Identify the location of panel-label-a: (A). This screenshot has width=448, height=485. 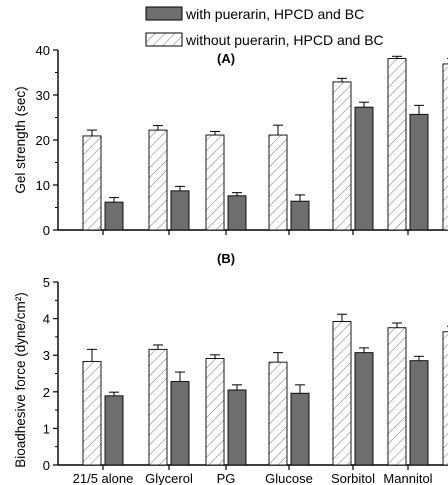
(226, 58).